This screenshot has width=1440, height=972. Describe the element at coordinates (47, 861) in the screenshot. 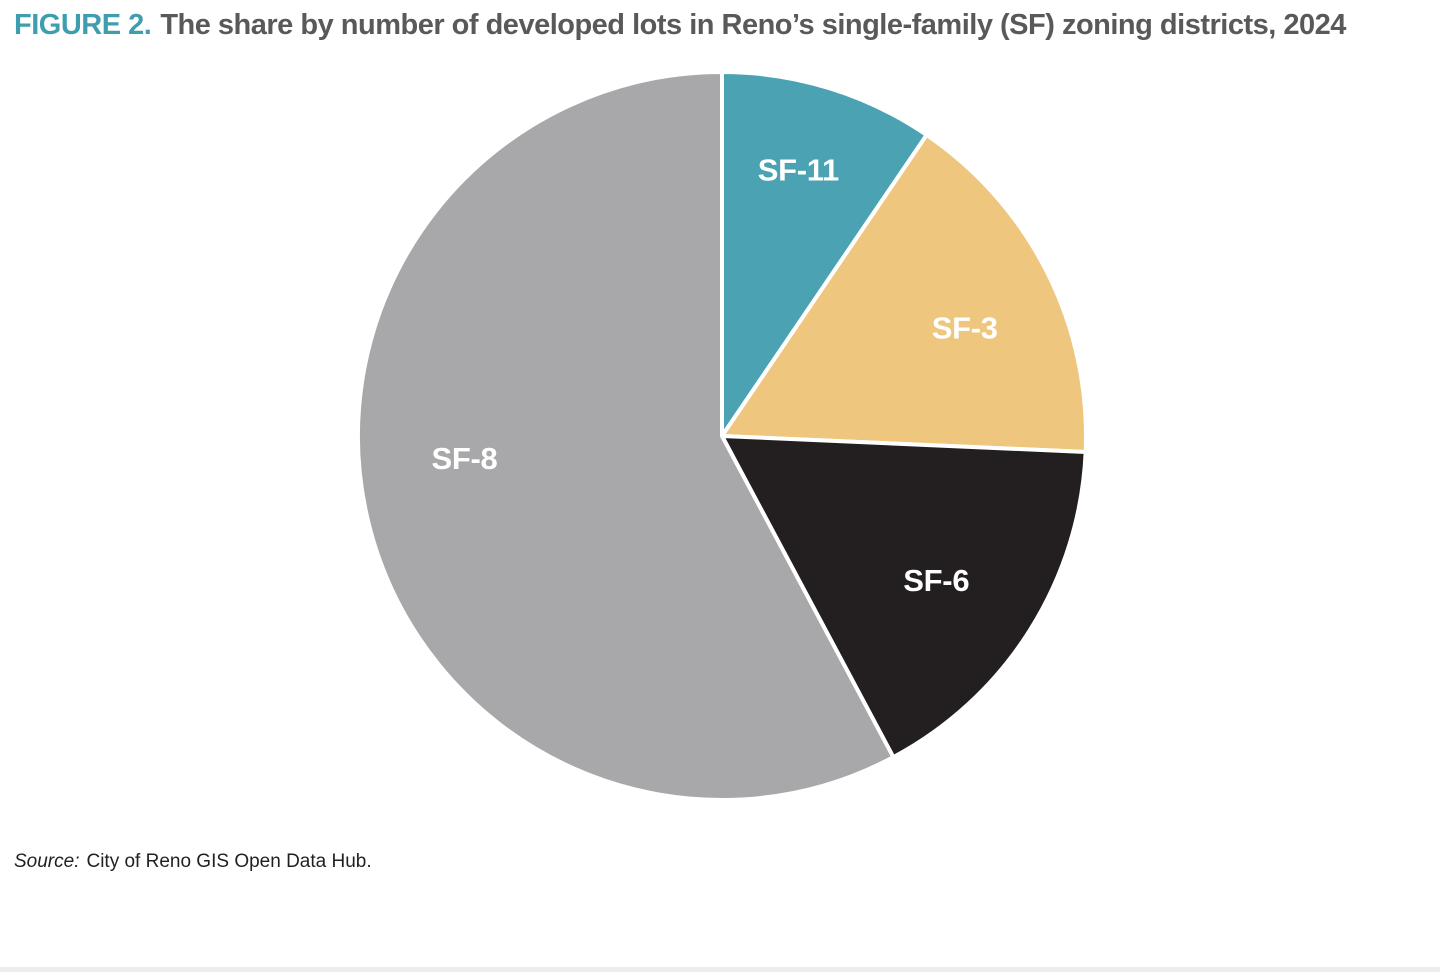

I see `source-prefix: Source:` at that location.